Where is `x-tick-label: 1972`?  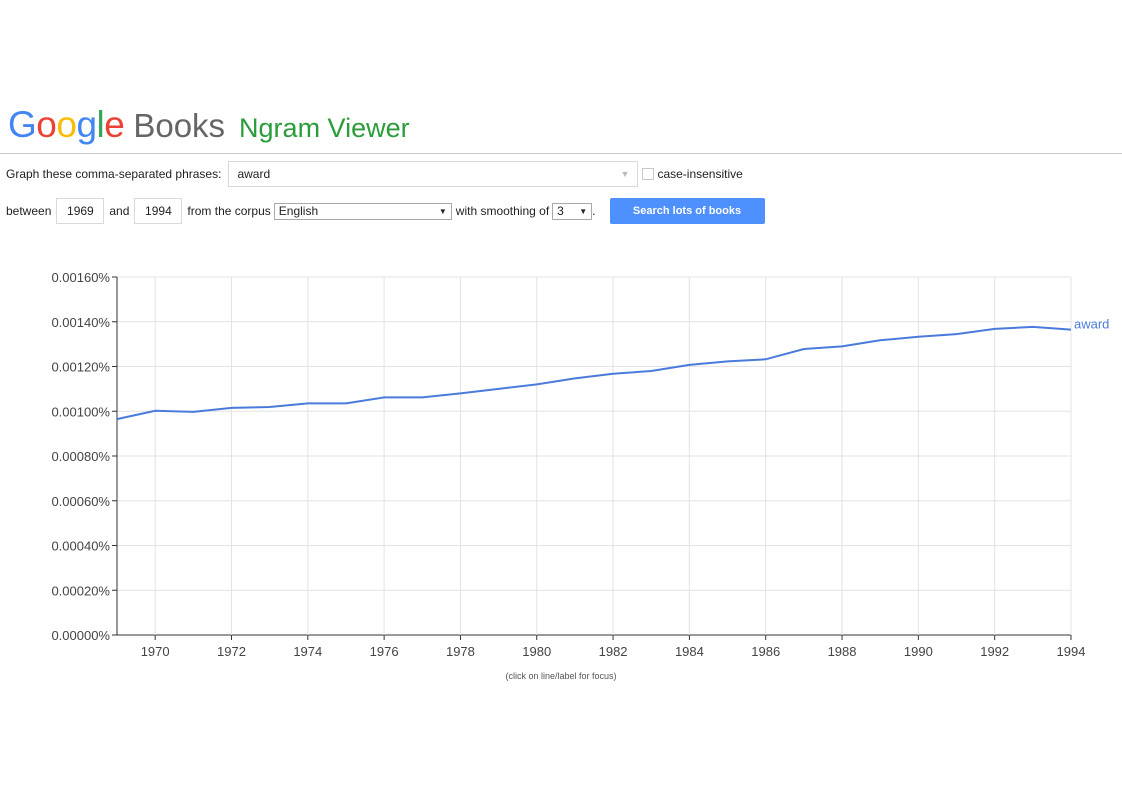 x-tick-label: 1972 is located at coordinates (231, 651).